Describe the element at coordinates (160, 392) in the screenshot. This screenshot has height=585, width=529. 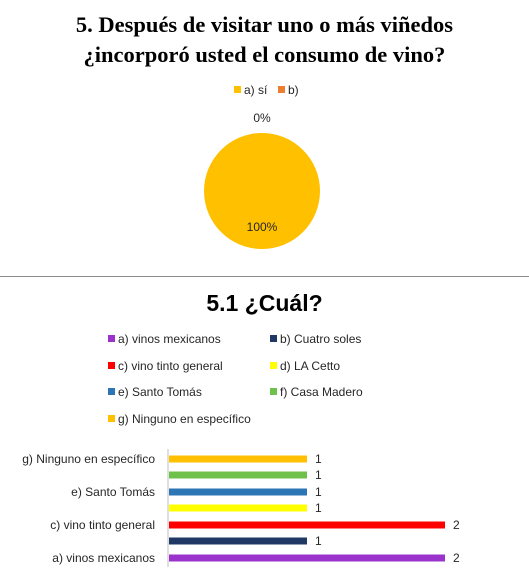
I see `legend-label-4: e) Santo Tomás` at that location.